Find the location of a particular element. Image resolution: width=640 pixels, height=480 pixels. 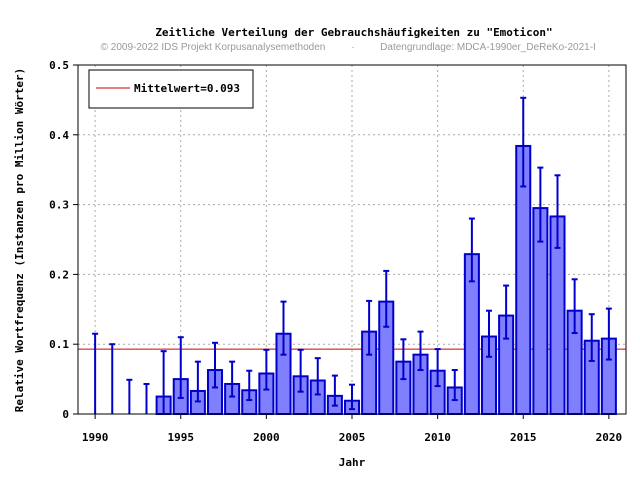

y-tick-label: 0.4 is located at coordinates (59, 135).